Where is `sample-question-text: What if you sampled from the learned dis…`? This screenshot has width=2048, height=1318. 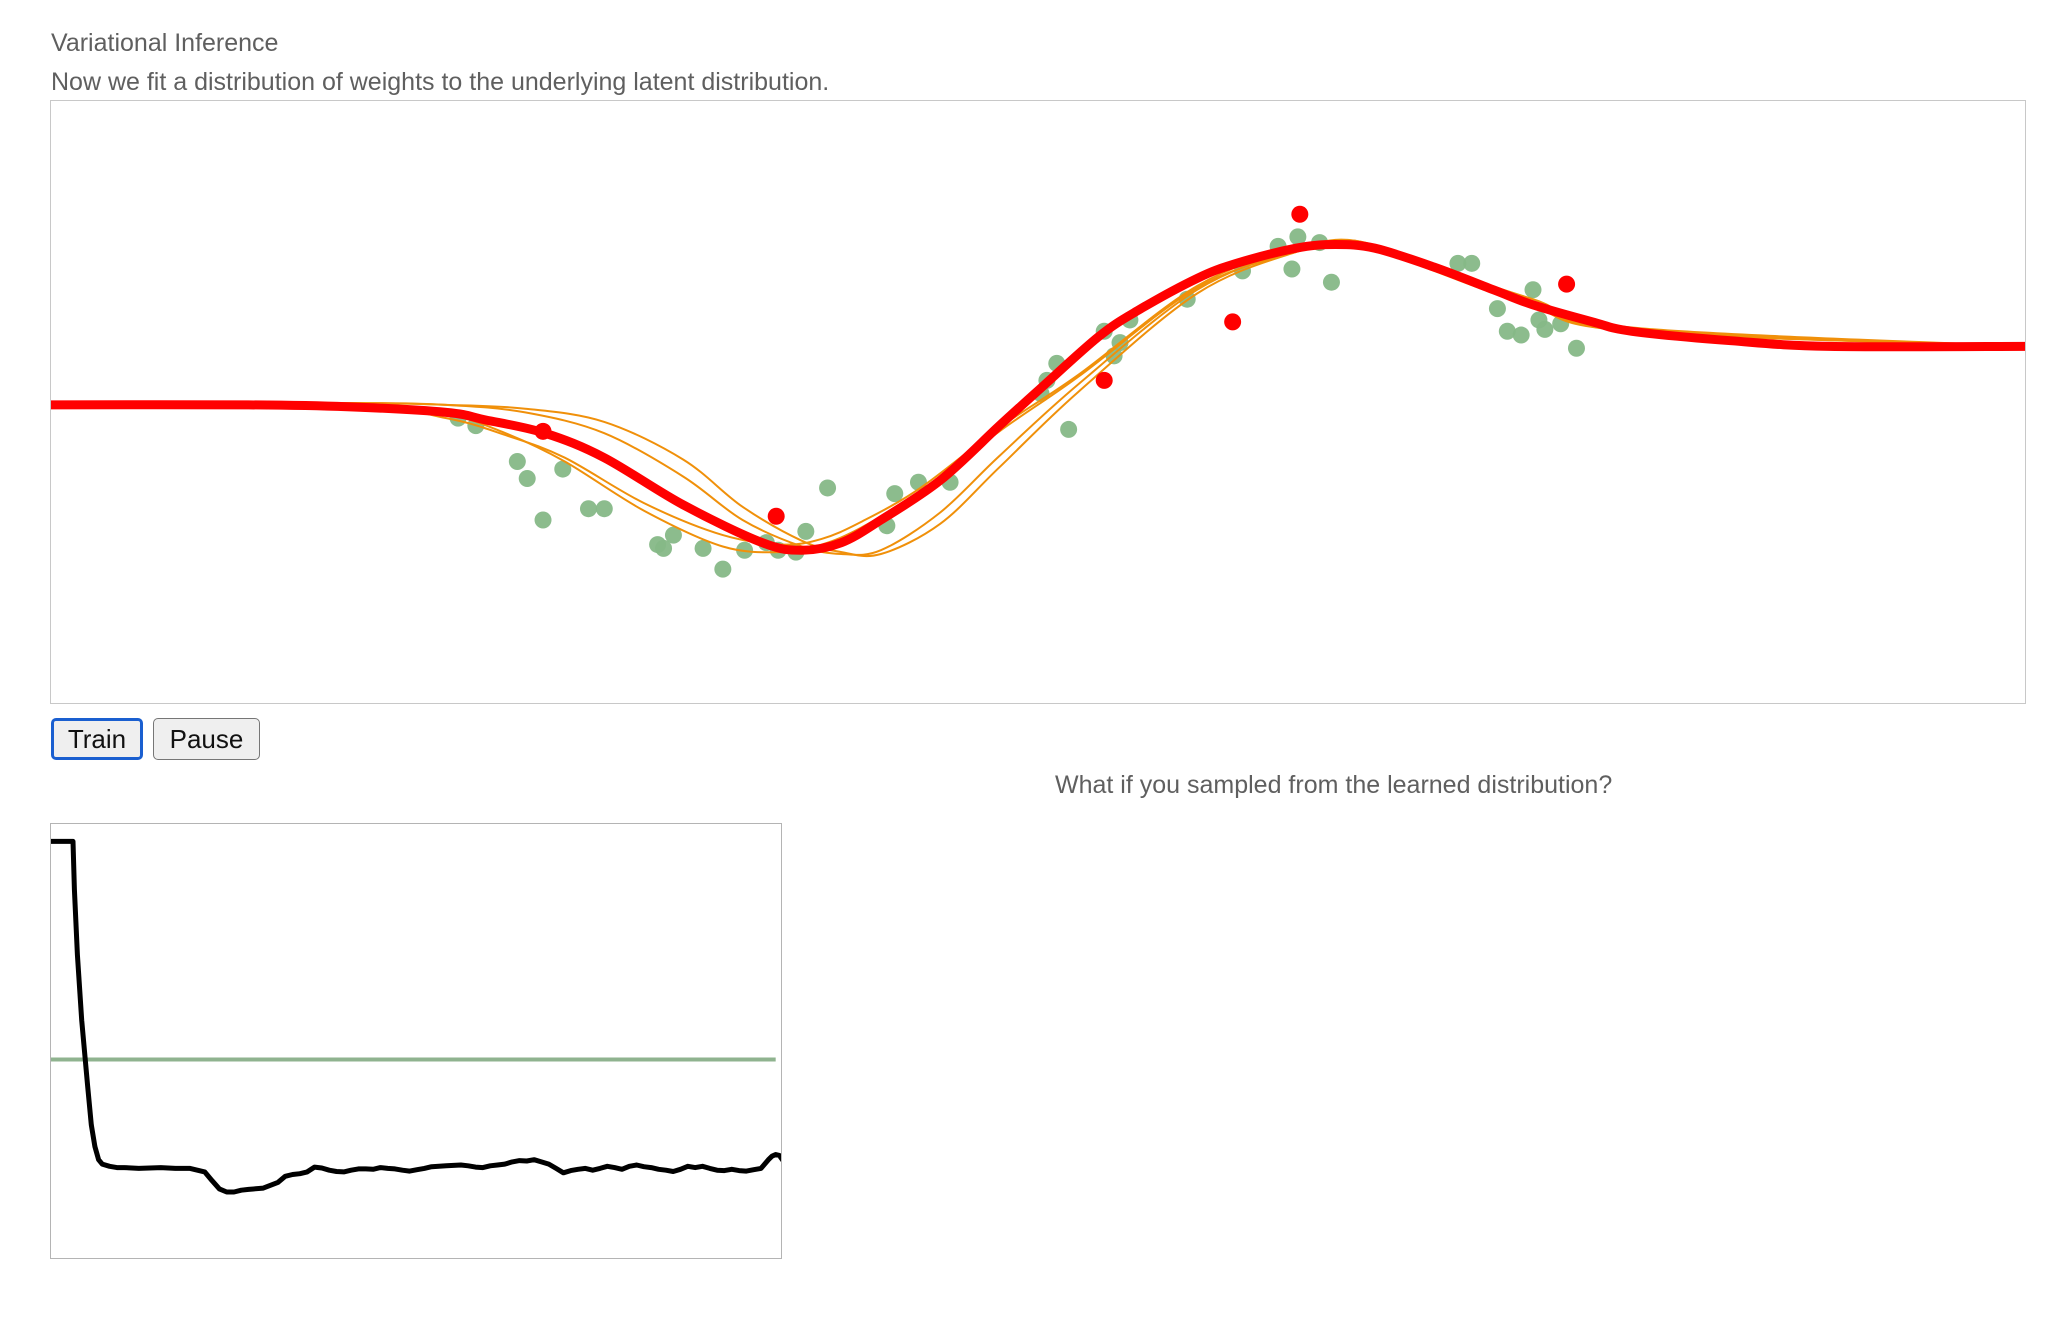 sample-question-text: What if you sampled from the learned dis… is located at coordinates (1334, 785).